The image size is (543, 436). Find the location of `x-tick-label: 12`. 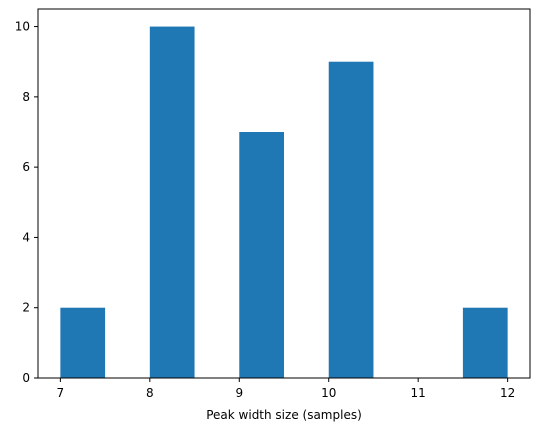

x-tick-label: 12 is located at coordinates (507, 393).